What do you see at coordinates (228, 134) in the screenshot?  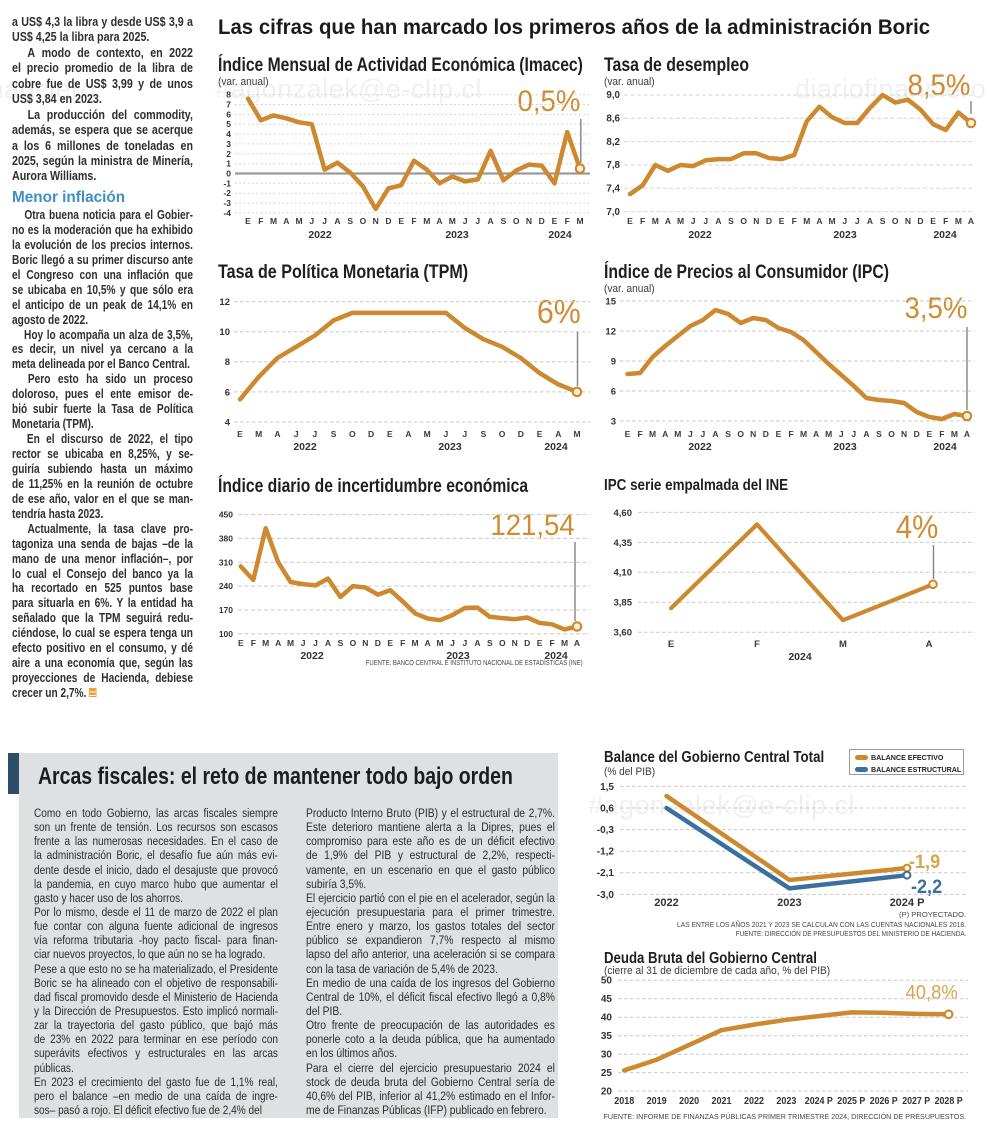 I see `svg-text: 4` at bounding box center [228, 134].